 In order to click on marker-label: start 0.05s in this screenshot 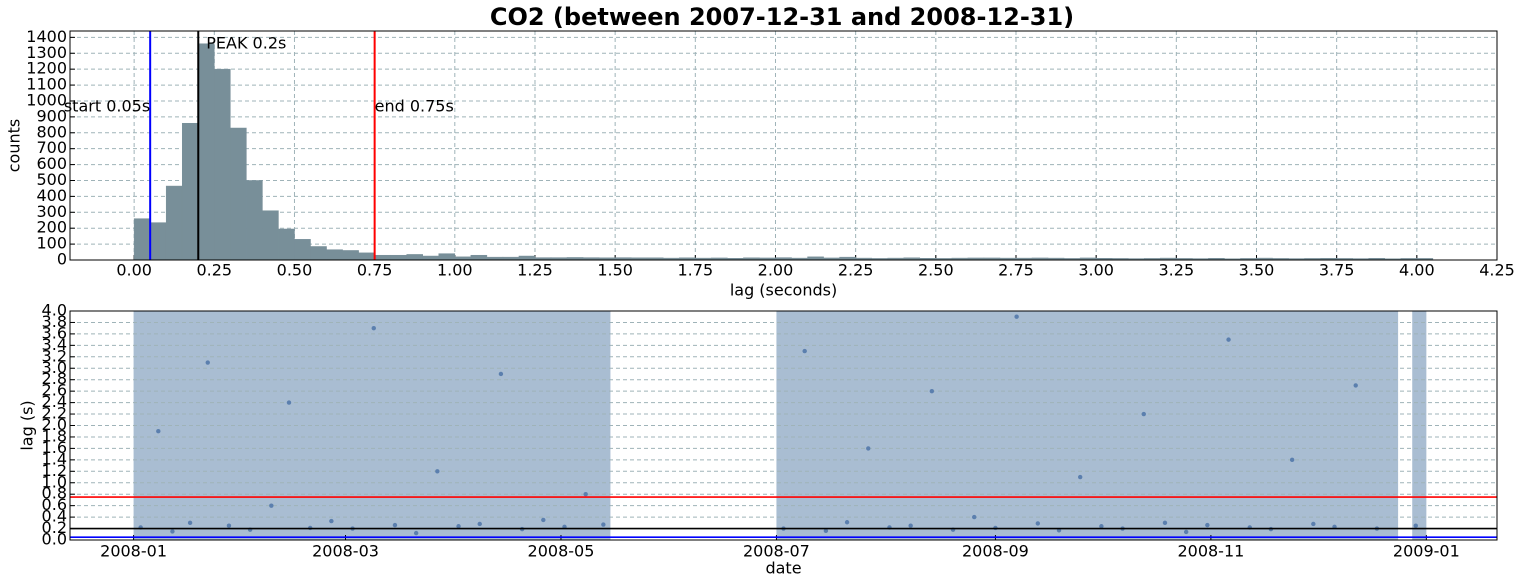, I will do `click(107, 106)`.